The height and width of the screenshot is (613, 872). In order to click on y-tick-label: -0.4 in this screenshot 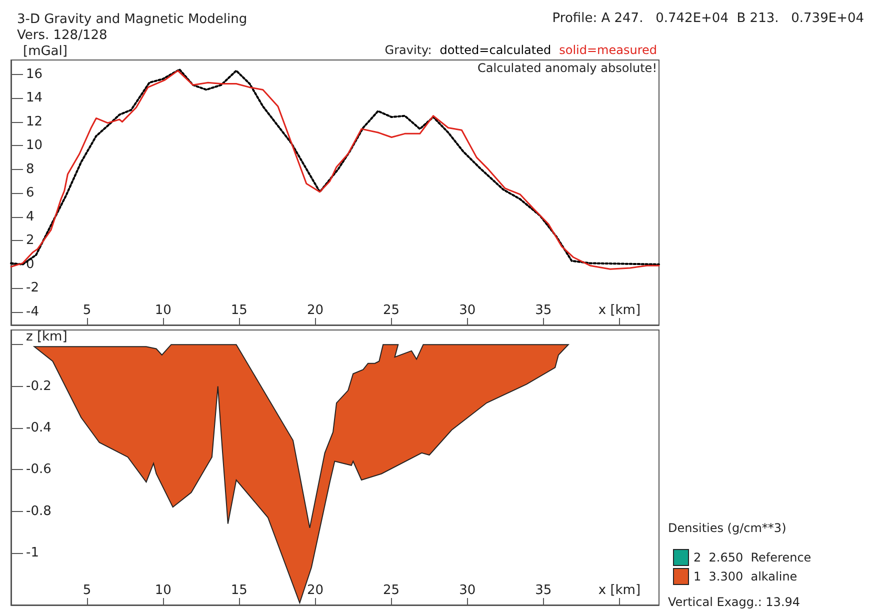, I will do `click(39, 428)`.